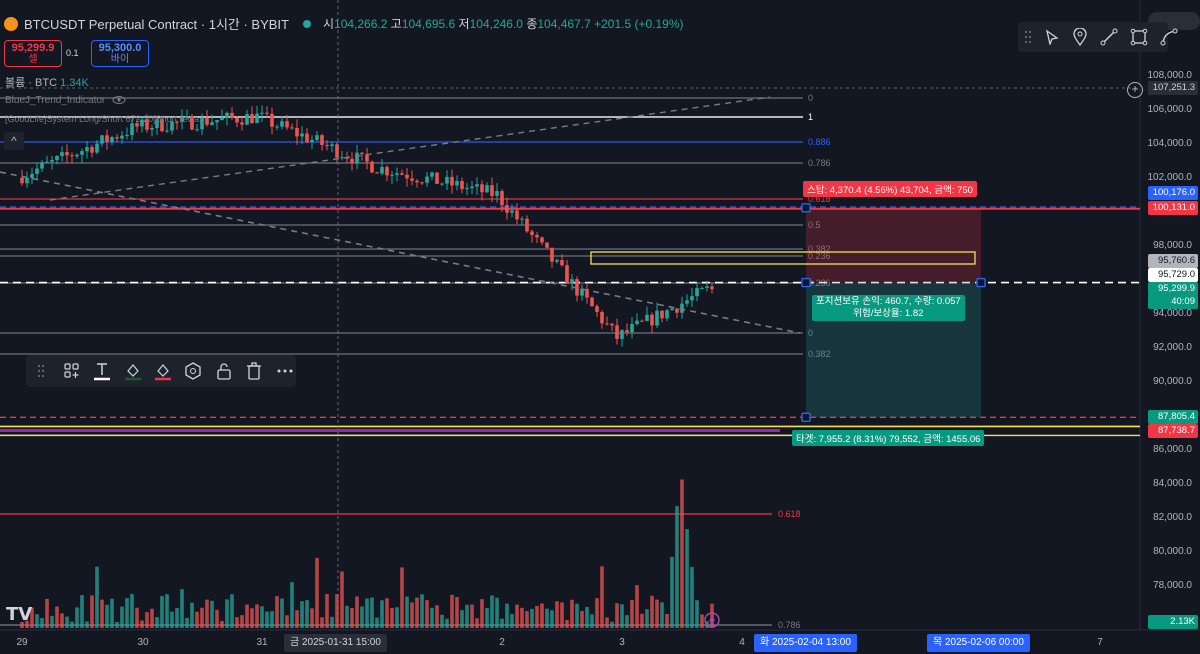 The height and width of the screenshot is (654, 1200). What do you see at coordinates (1169, 37) in the screenshot?
I see `curve-tool-icon` at bounding box center [1169, 37].